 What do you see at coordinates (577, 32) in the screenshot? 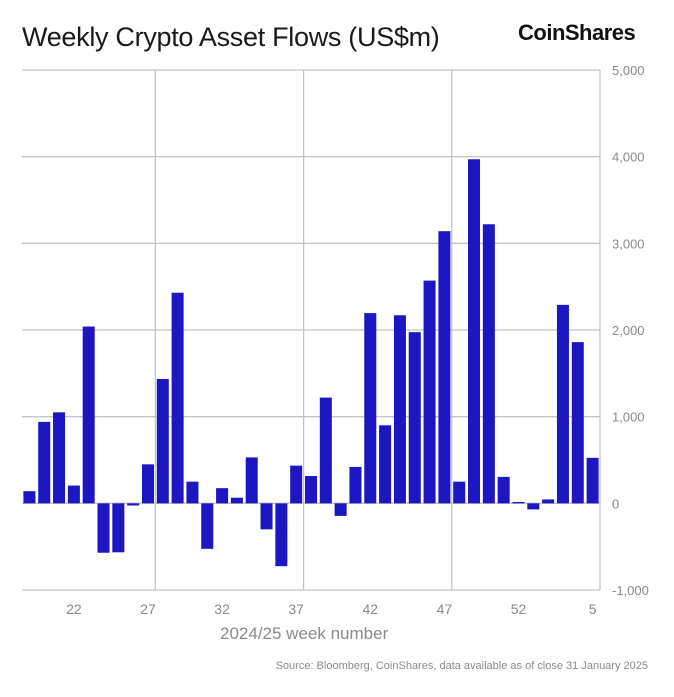
I see `coinshares-logo: CoinShares` at bounding box center [577, 32].